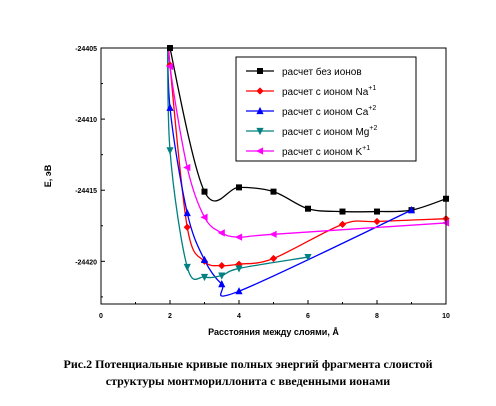 Image resolution: width=496 pixels, height=406 pixels. Describe the element at coordinates (326, 151) in the screenshot. I see `legend-entry-label: расчет с ионом K+1` at that location.